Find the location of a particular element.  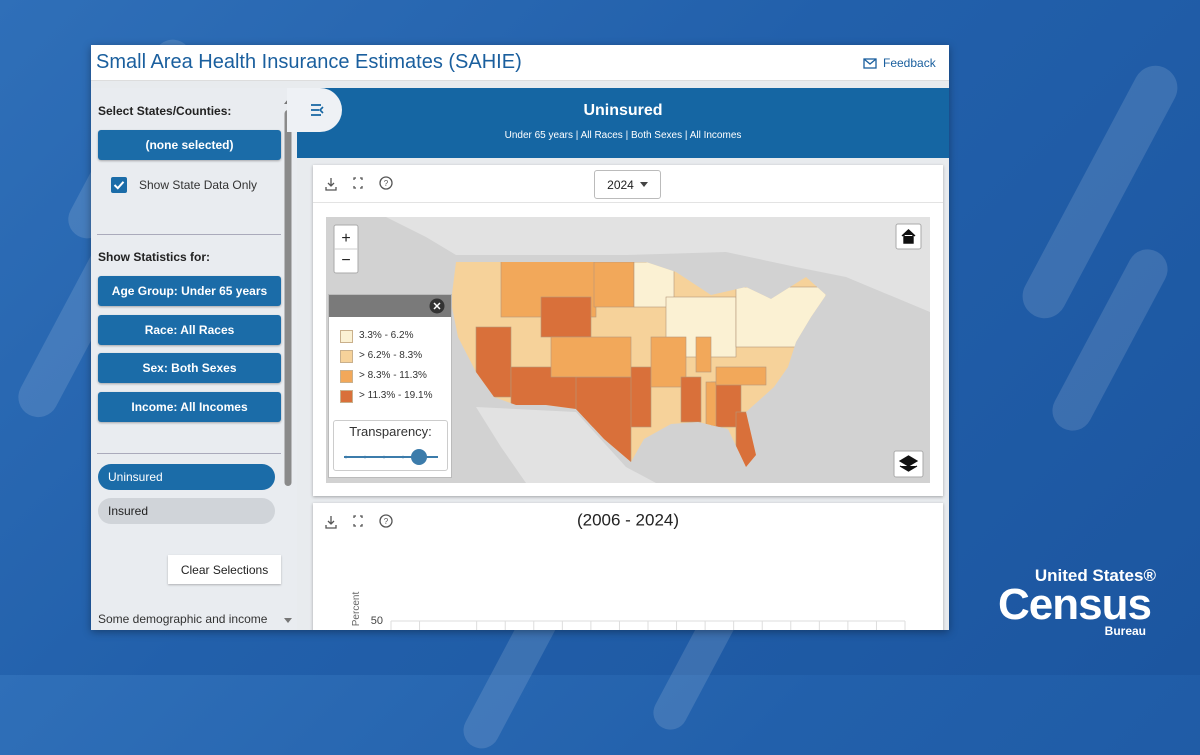

zoom-out: − is located at coordinates (345, 260).